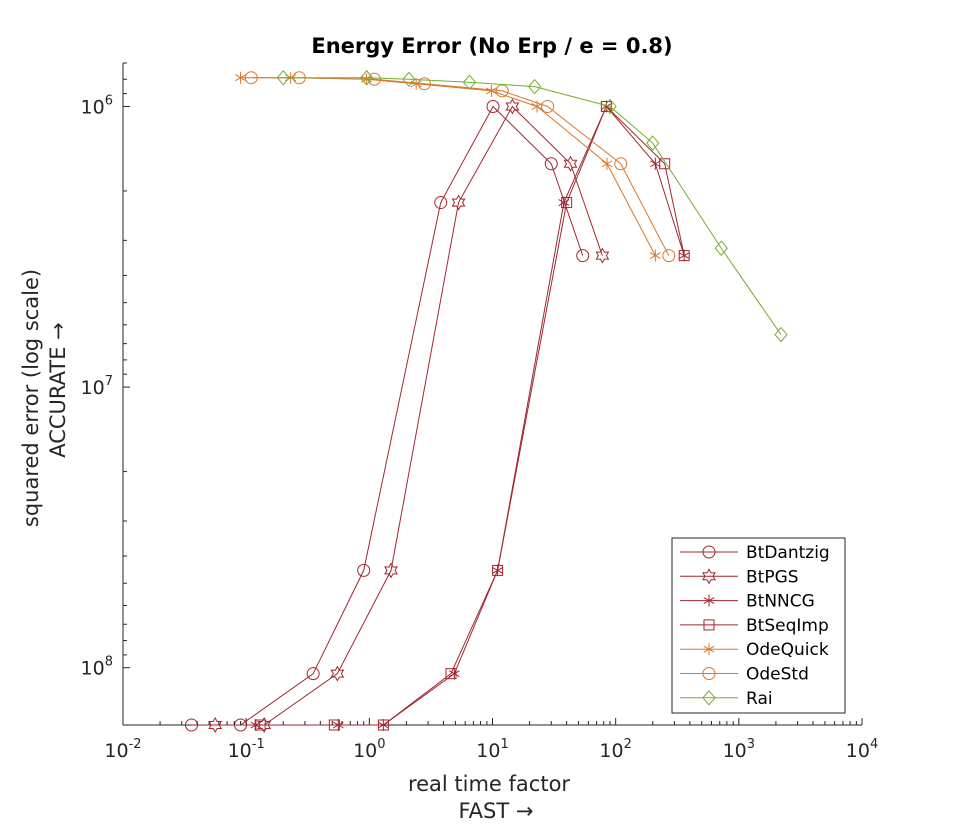 This screenshot has height=828, width=953. I want to click on legend-label: BtPGS, so click(772, 577).